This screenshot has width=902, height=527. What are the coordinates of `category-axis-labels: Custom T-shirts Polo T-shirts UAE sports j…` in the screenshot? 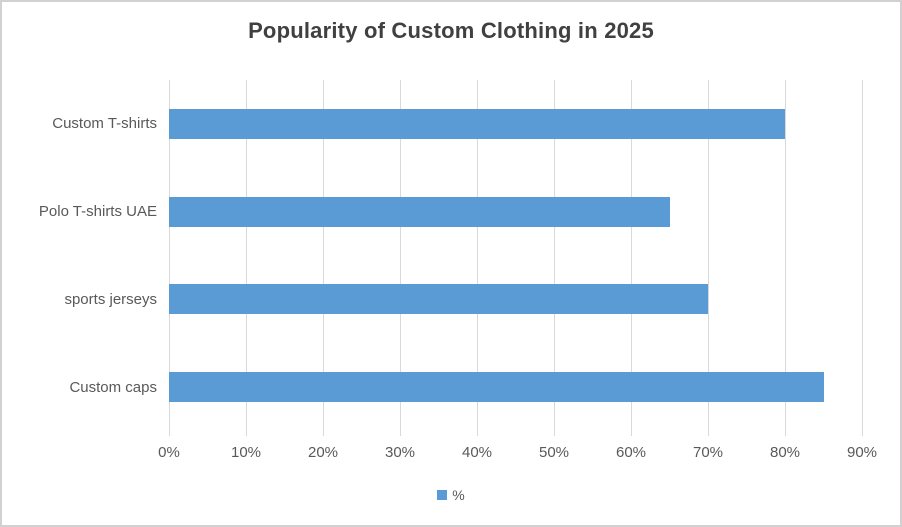 It's located at (79, 255).